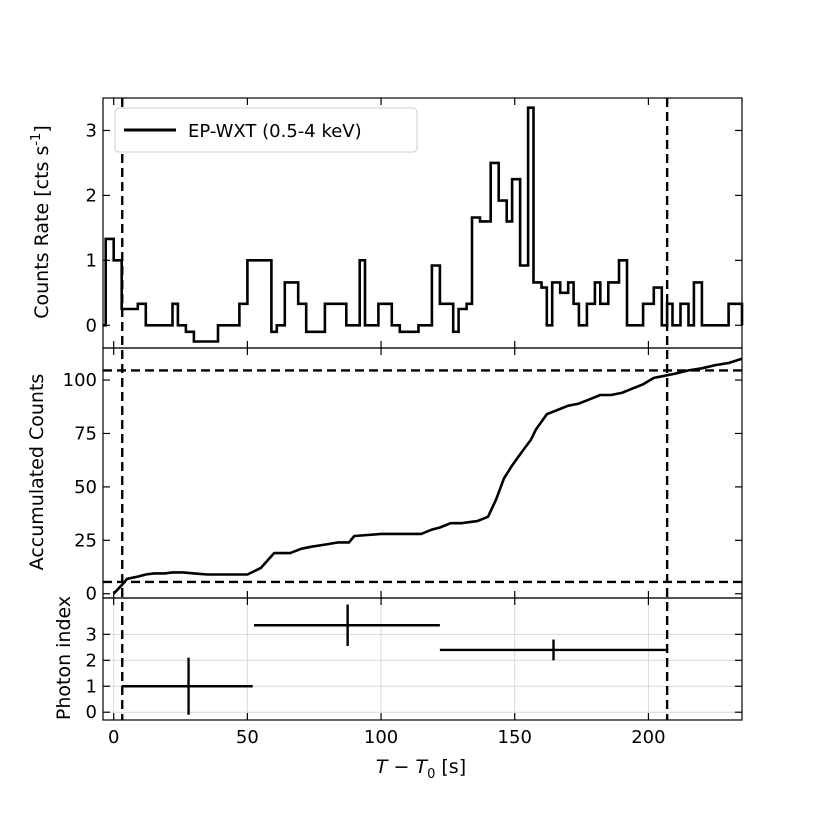 This screenshot has height=825, width=825. I want to click on photon-index-y-axis-label: Photon index, so click(64, 658).